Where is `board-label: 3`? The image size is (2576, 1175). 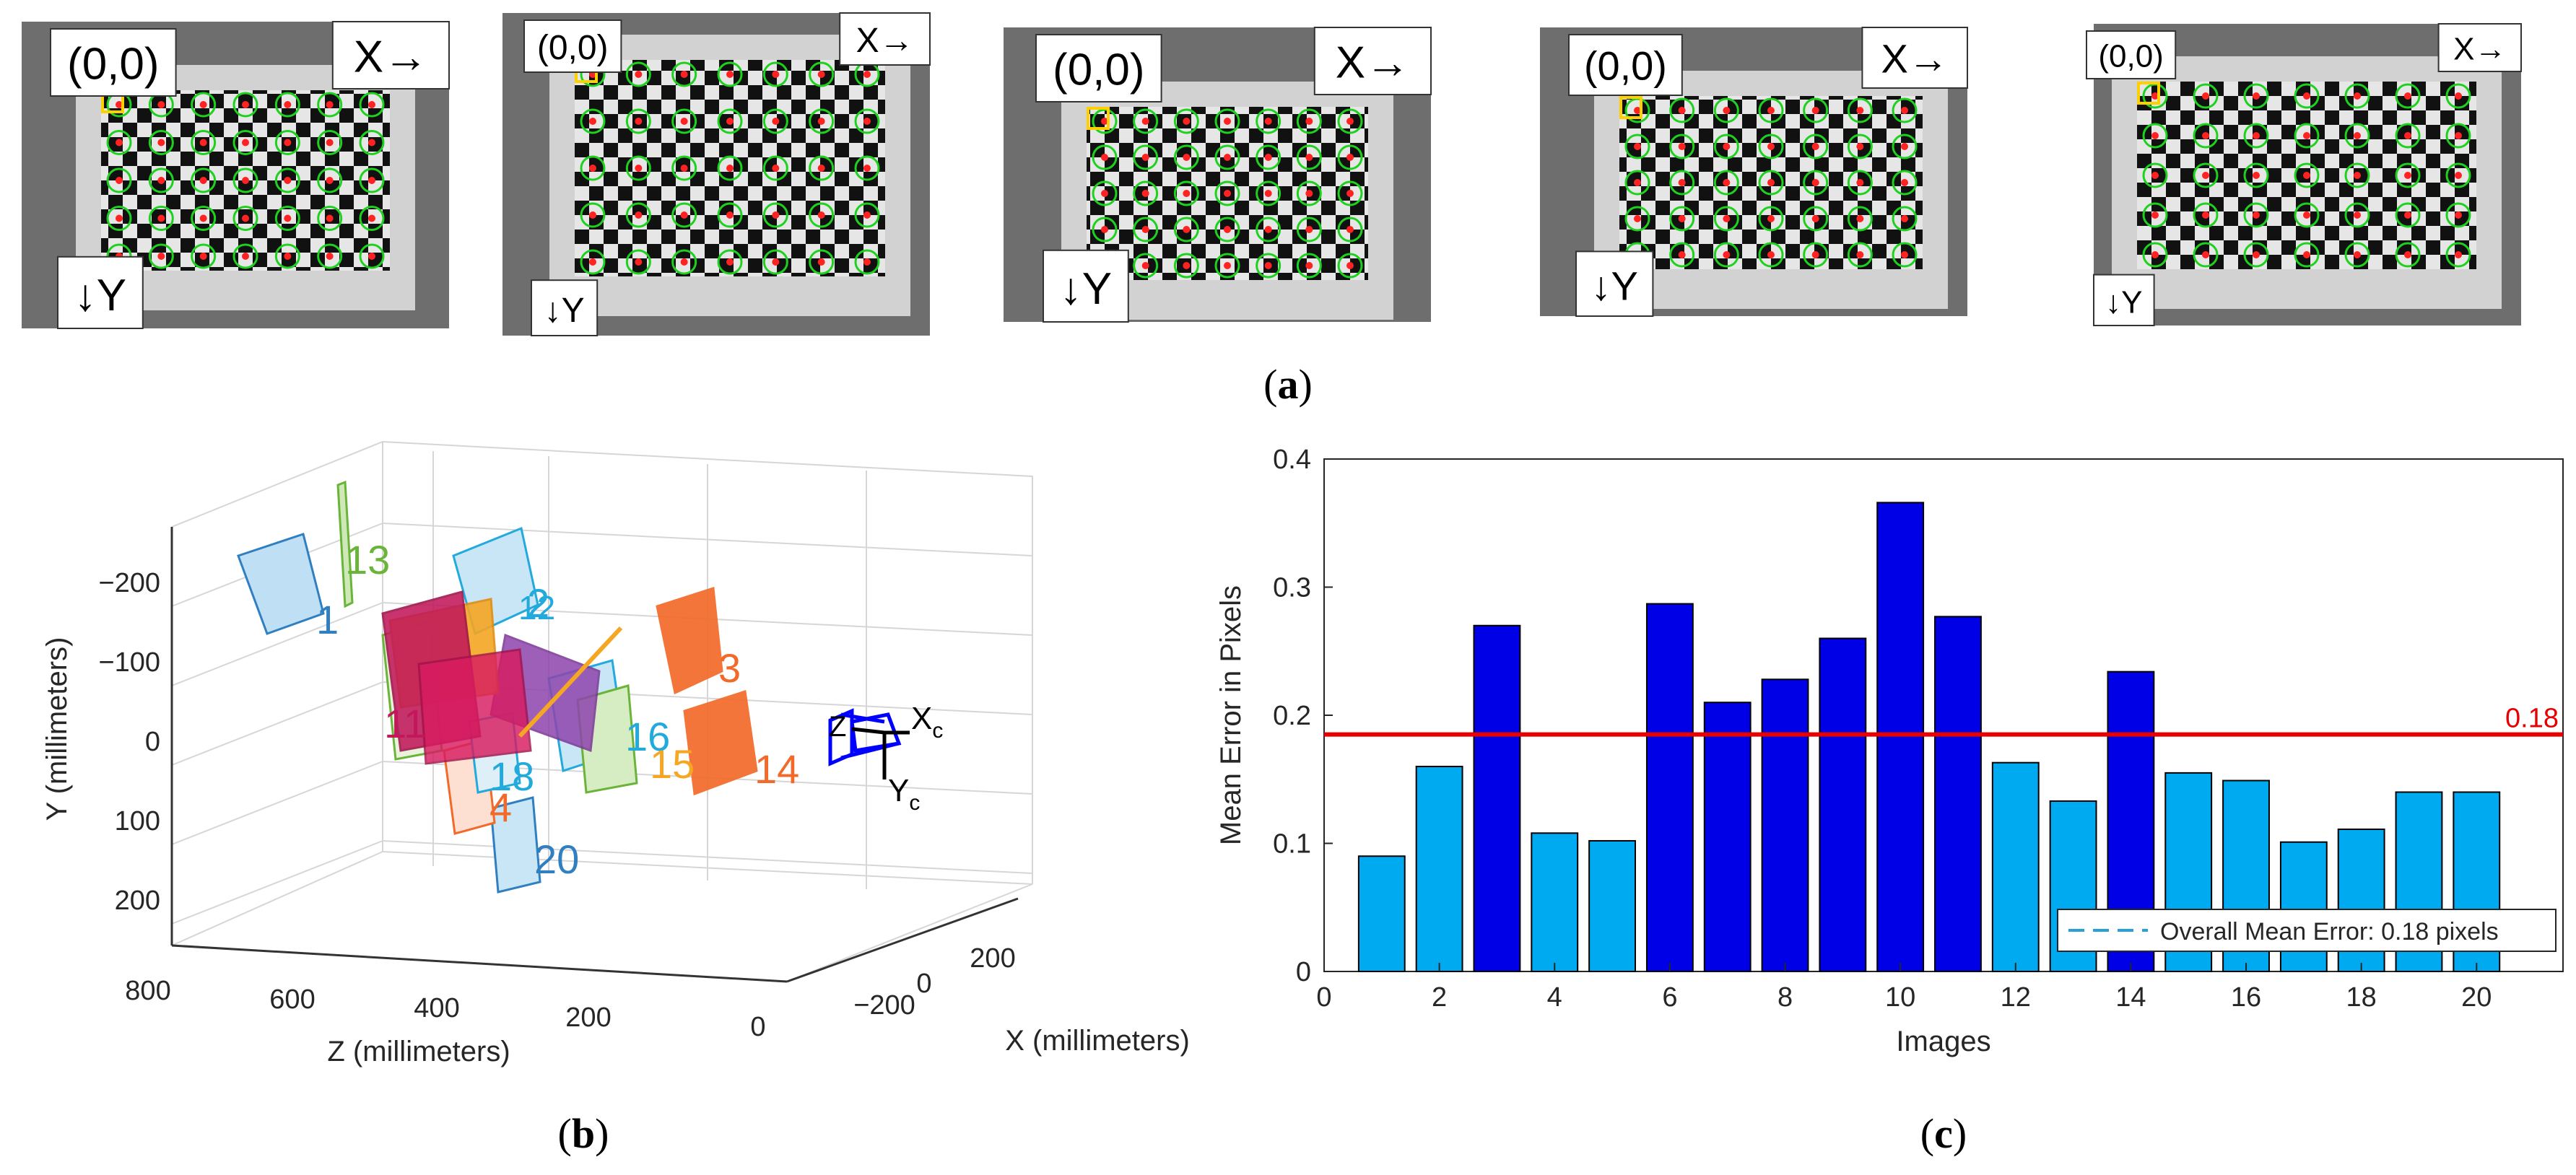 board-label: 3 is located at coordinates (729, 668).